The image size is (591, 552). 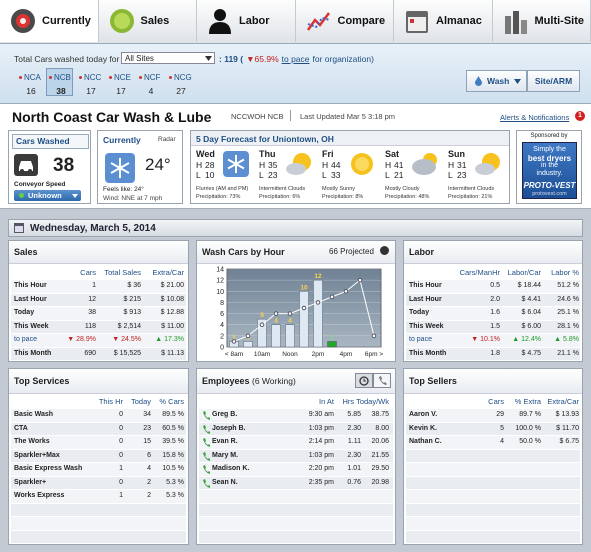 What do you see at coordinates (206, 429) in the screenshot?
I see `status-icon` at bounding box center [206, 429].